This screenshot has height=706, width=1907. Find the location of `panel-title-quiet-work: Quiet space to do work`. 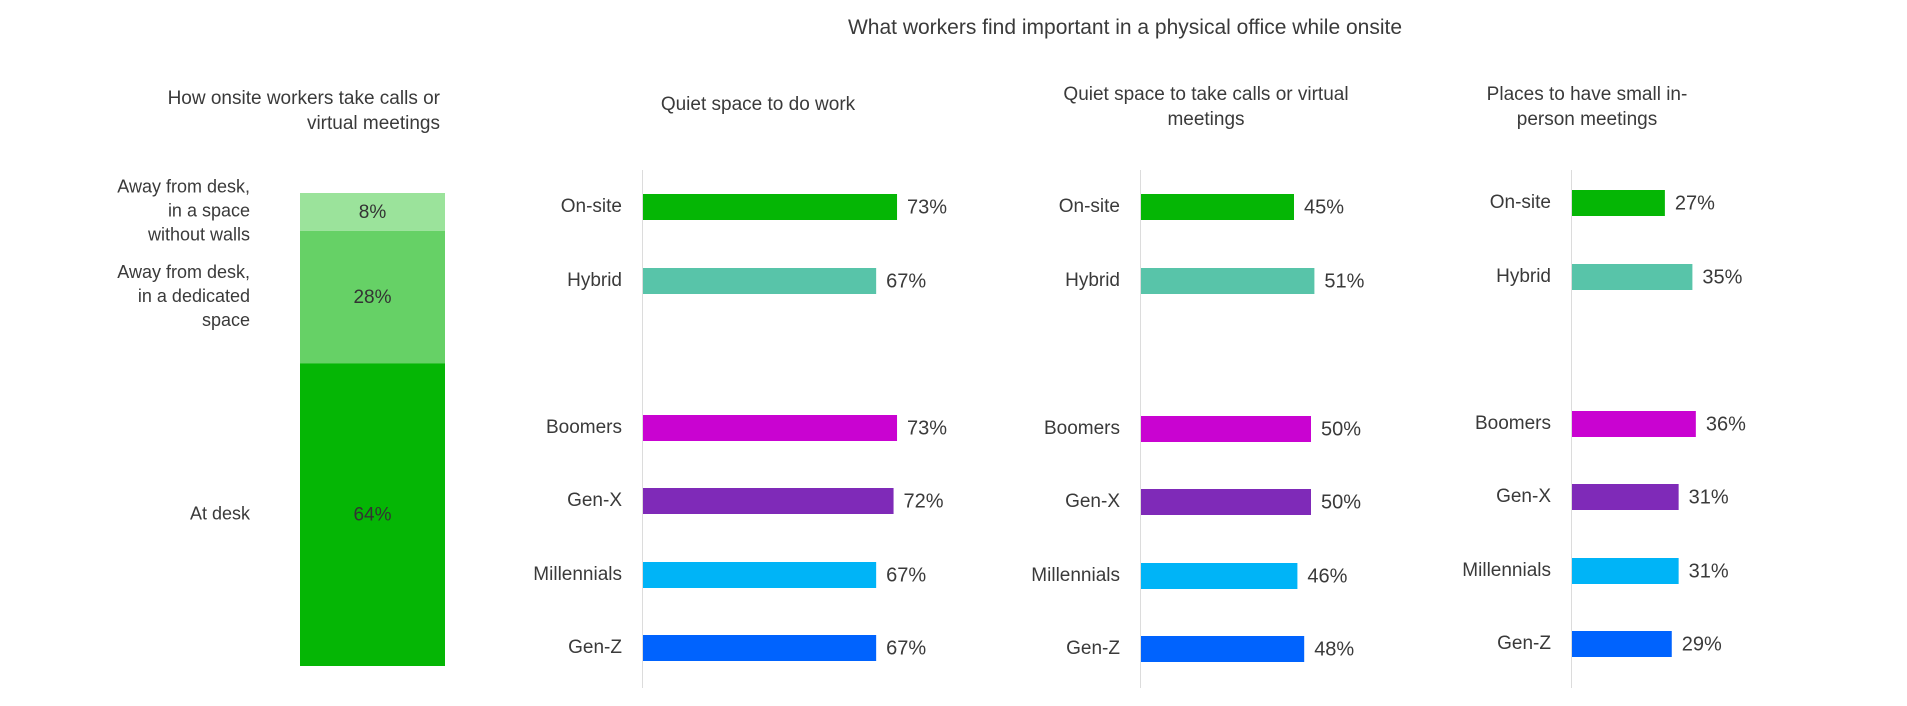

panel-title-quiet-work: Quiet space to do work is located at coordinates (758, 104).